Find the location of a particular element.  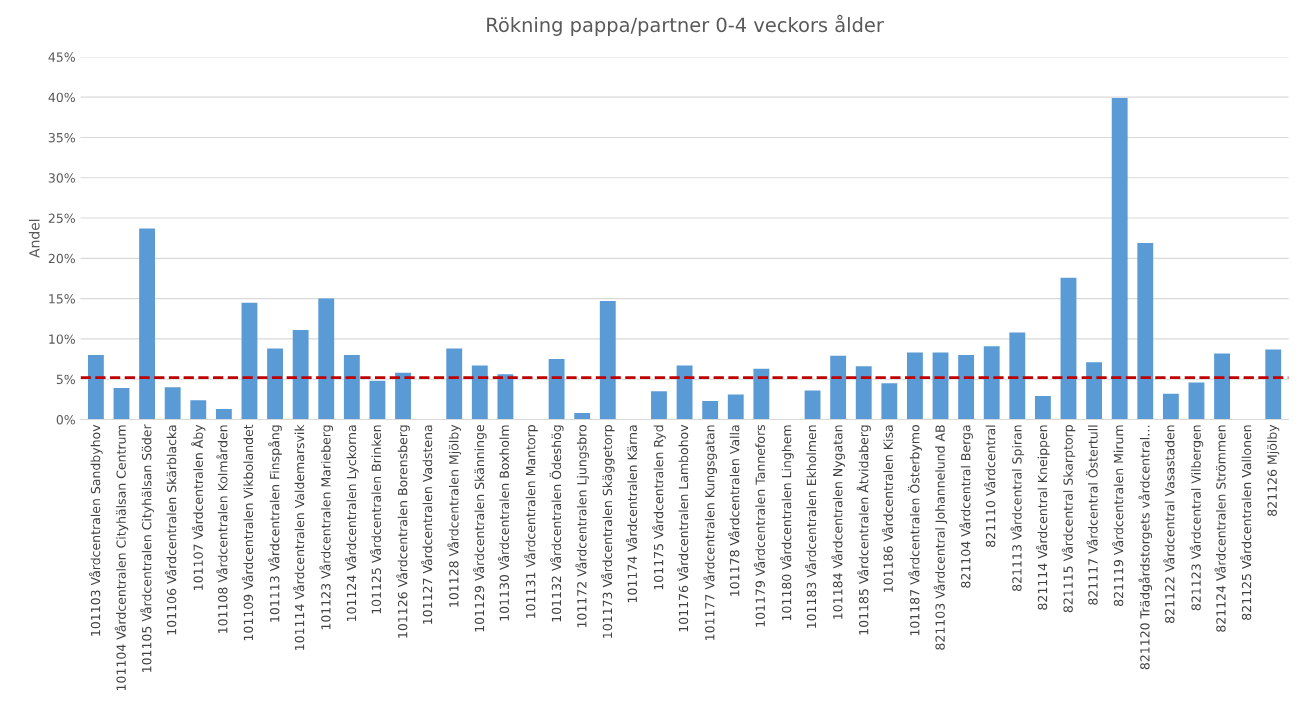

x-tick-label: 821104 Vårdcentral Berga is located at coordinates (966, 506).